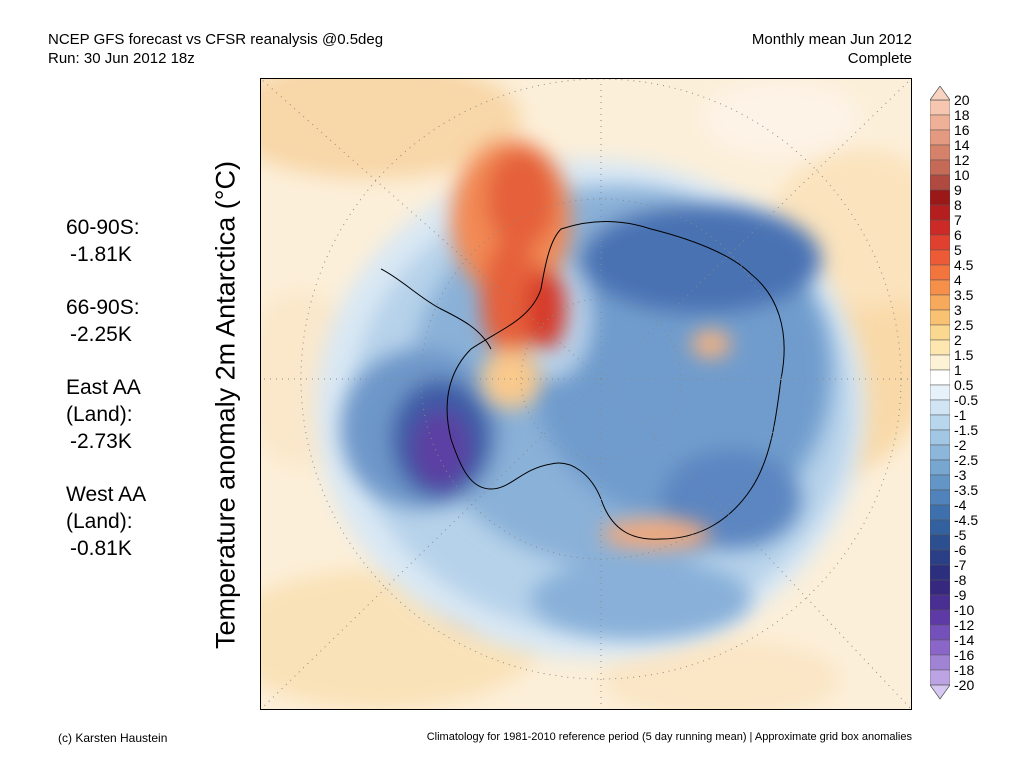 This screenshot has width=1024, height=768. I want to click on colorbar-tick-label: -3, so click(960, 475).